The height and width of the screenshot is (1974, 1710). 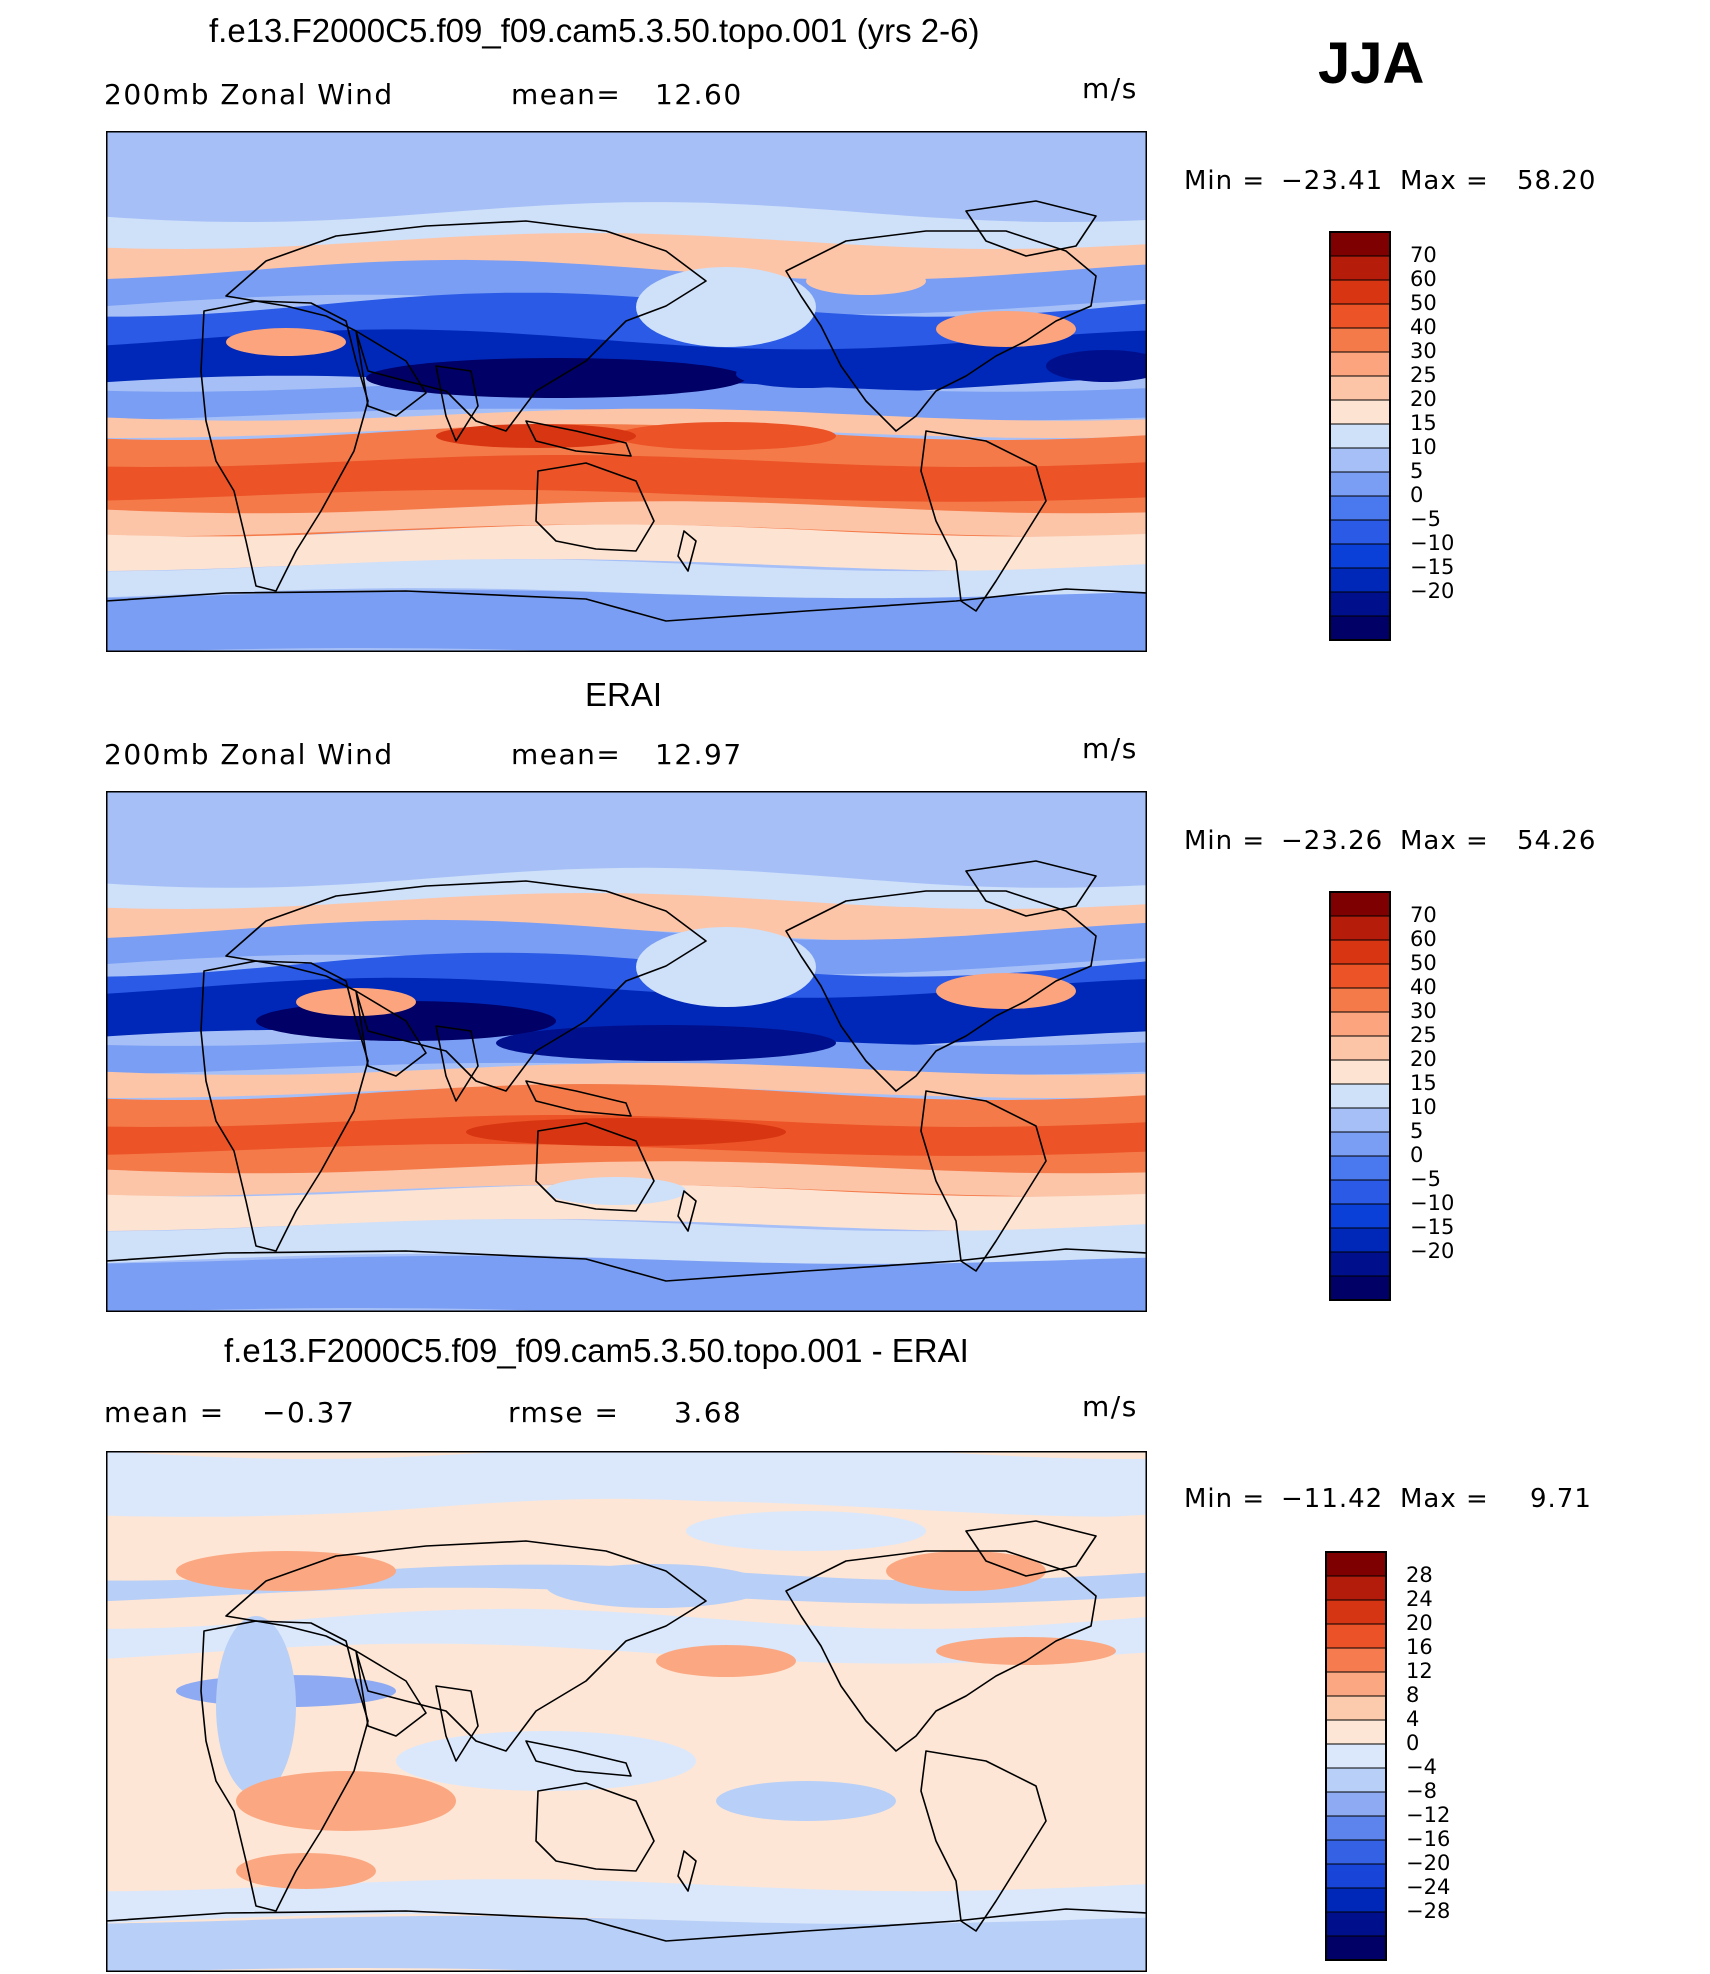 I want to click on panel-1-max-label: Max =, so click(x=1444, y=181).